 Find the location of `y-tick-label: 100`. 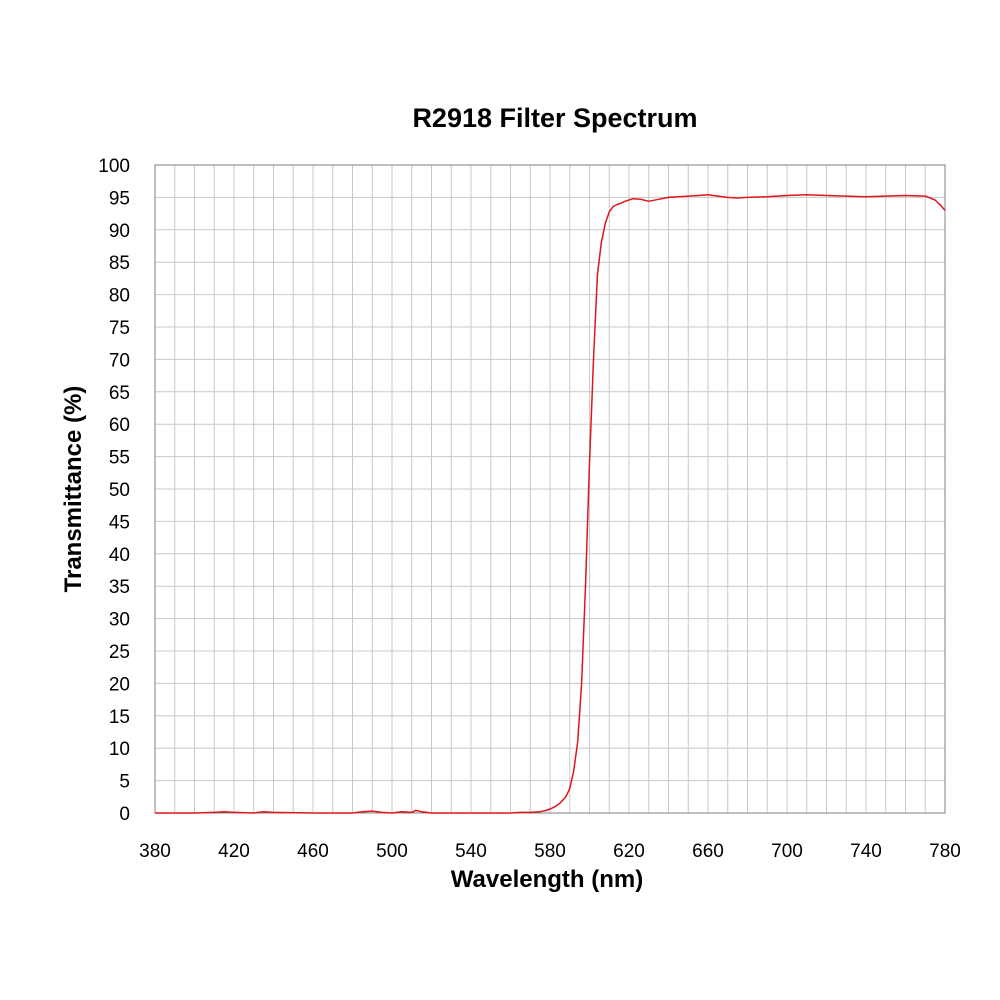

y-tick-label: 100 is located at coordinates (114, 166).